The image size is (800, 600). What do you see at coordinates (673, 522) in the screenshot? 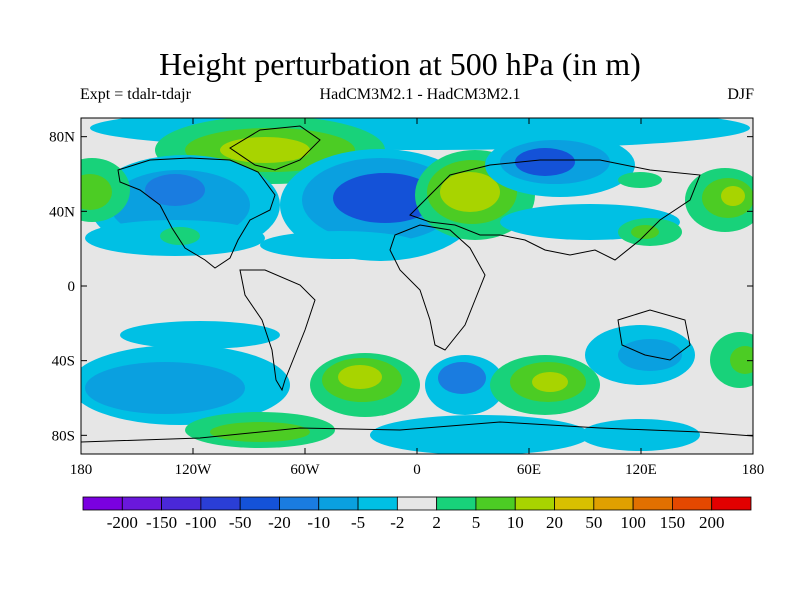
I see `colorbar-label: 150` at bounding box center [673, 522].